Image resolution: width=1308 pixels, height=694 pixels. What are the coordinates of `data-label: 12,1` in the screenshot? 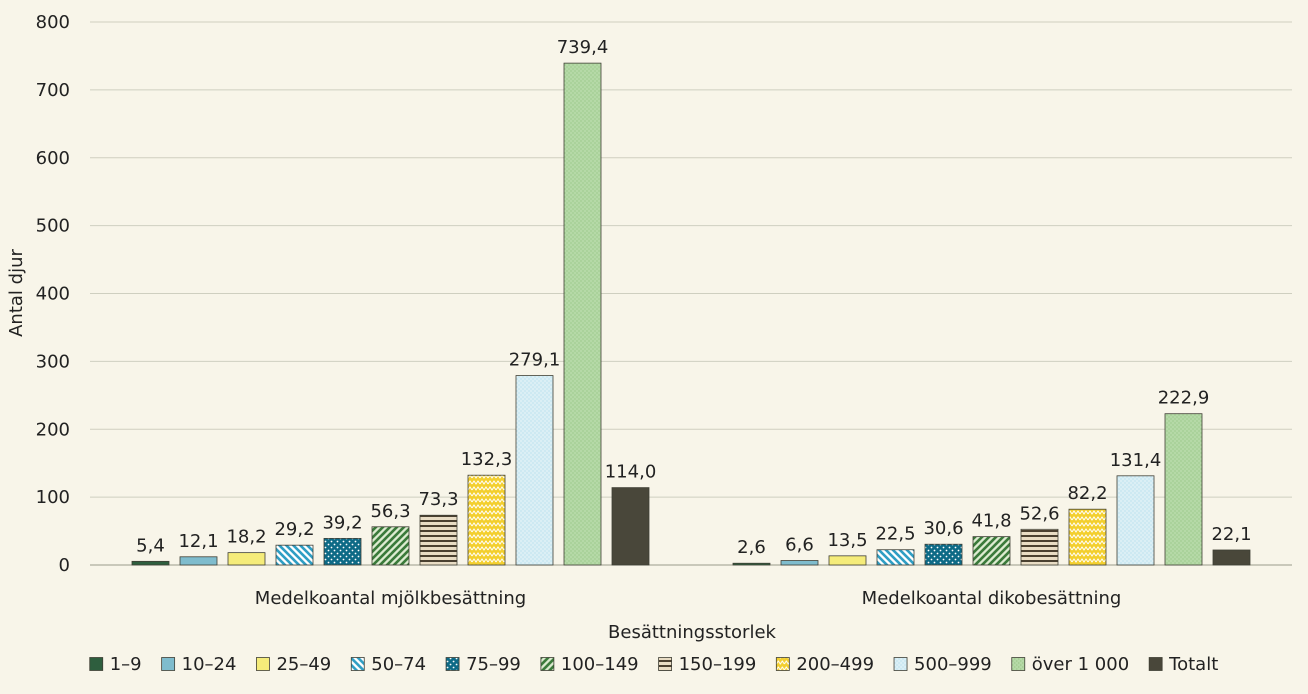 It's located at (198, 541).